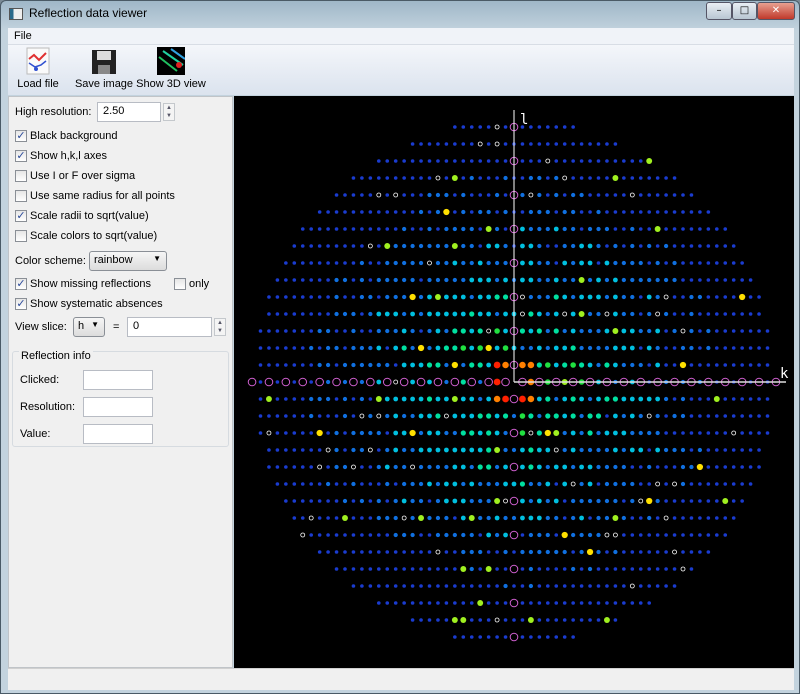 This screenshot has height=694, width=800. I want to click on value-field, so click(118, 434).